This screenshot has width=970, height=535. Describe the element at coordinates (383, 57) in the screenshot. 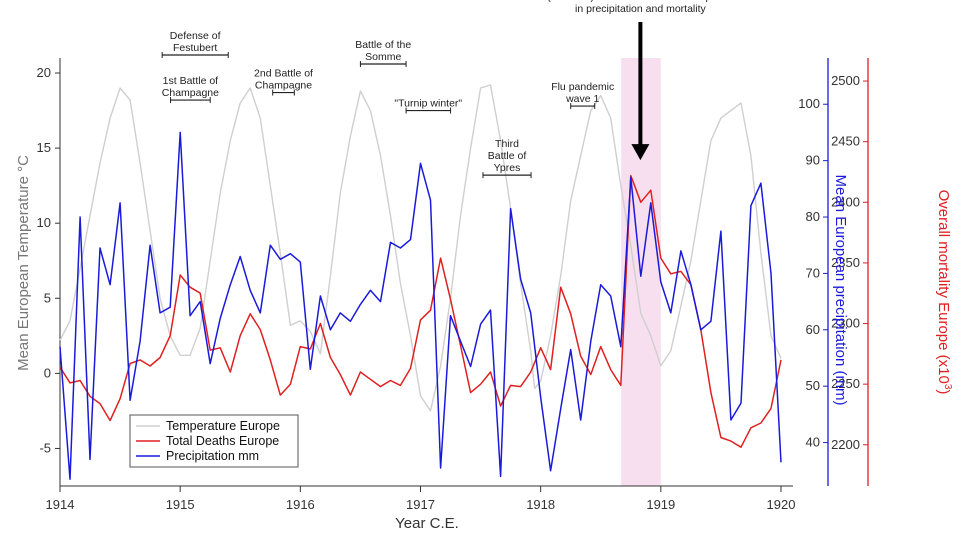

I see `annotation-text: Somme` at that location.